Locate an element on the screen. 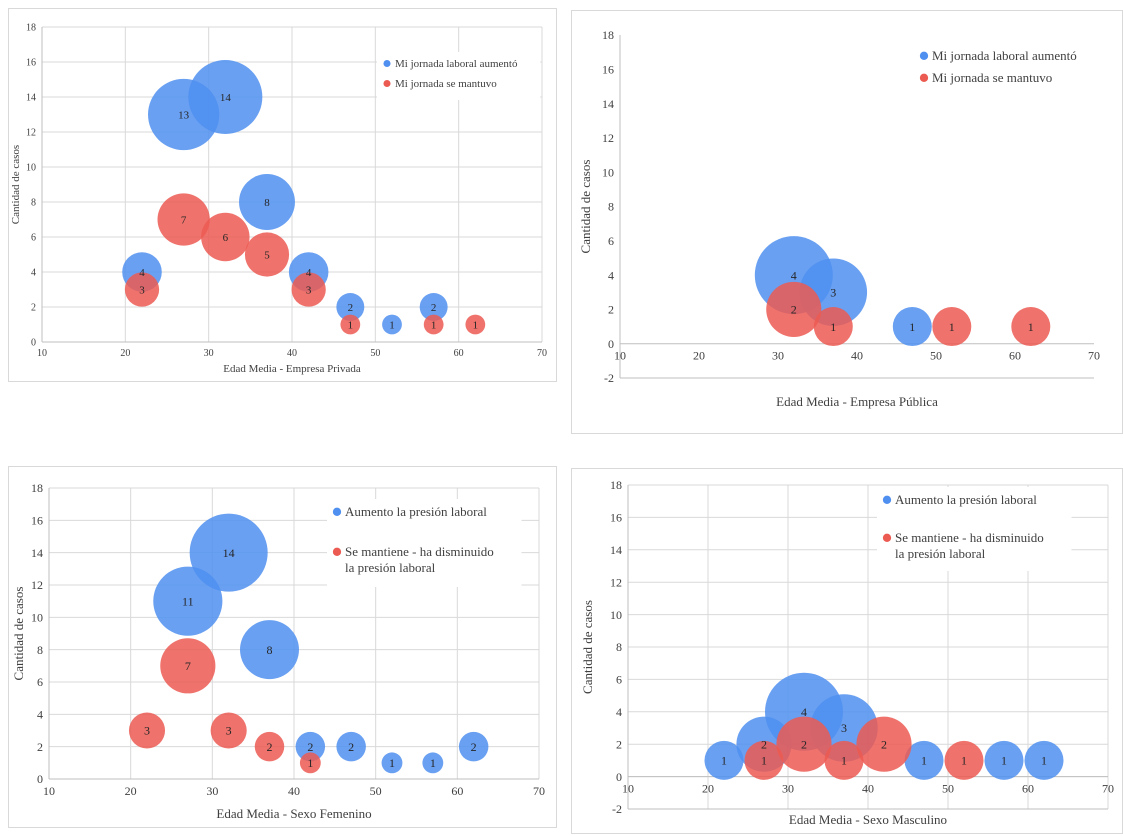 The width and height of the screenshot is (1123, 836). y-tick-label: 12 is located at coordinates (616, 582).